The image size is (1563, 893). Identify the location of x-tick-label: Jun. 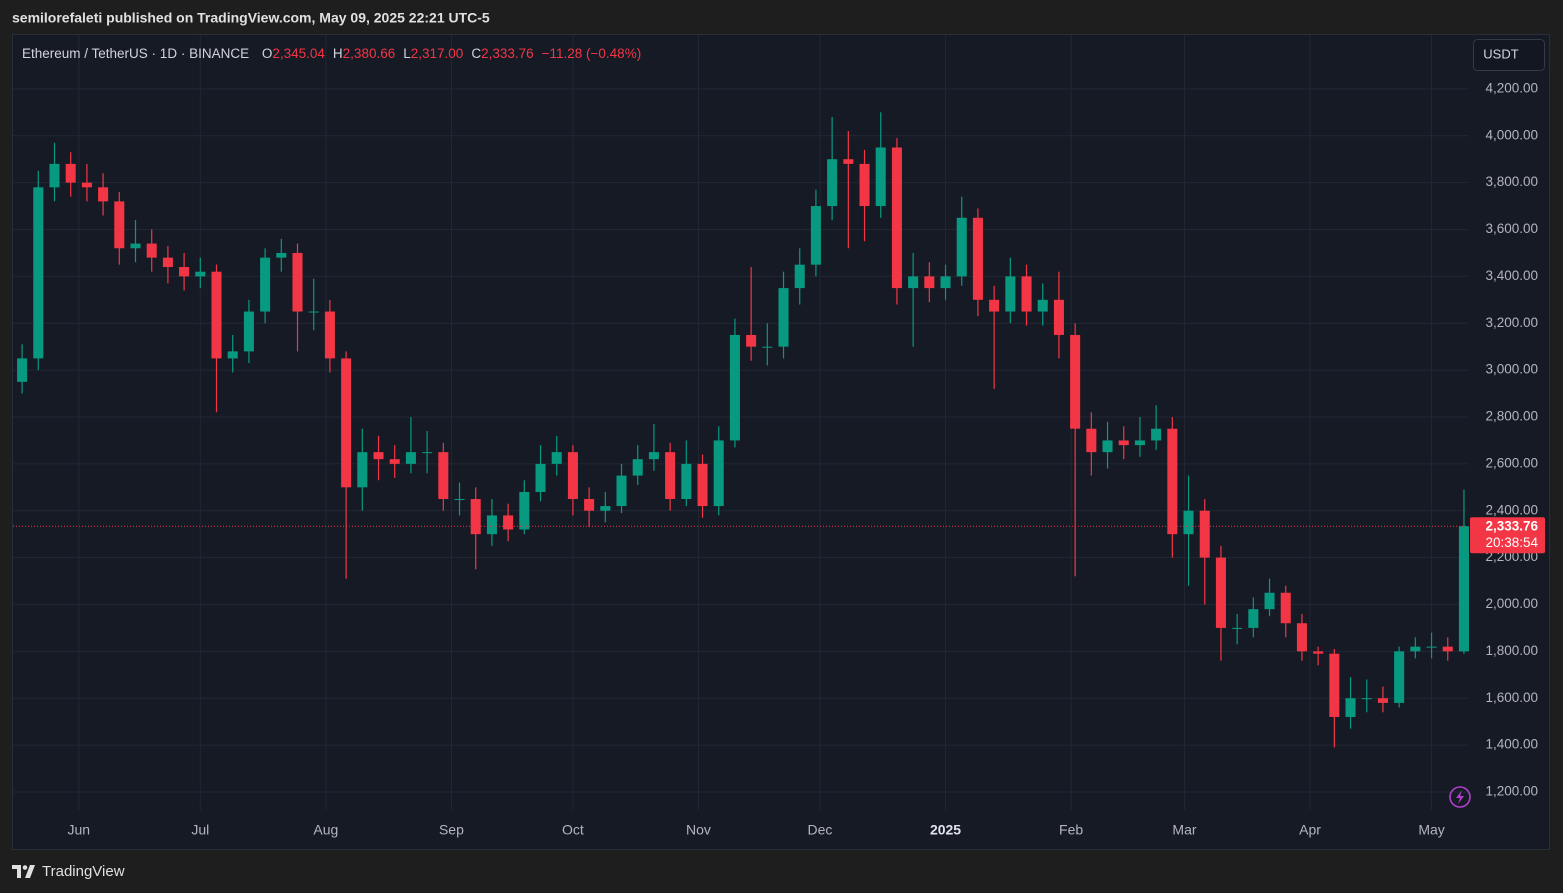
(79, 830).